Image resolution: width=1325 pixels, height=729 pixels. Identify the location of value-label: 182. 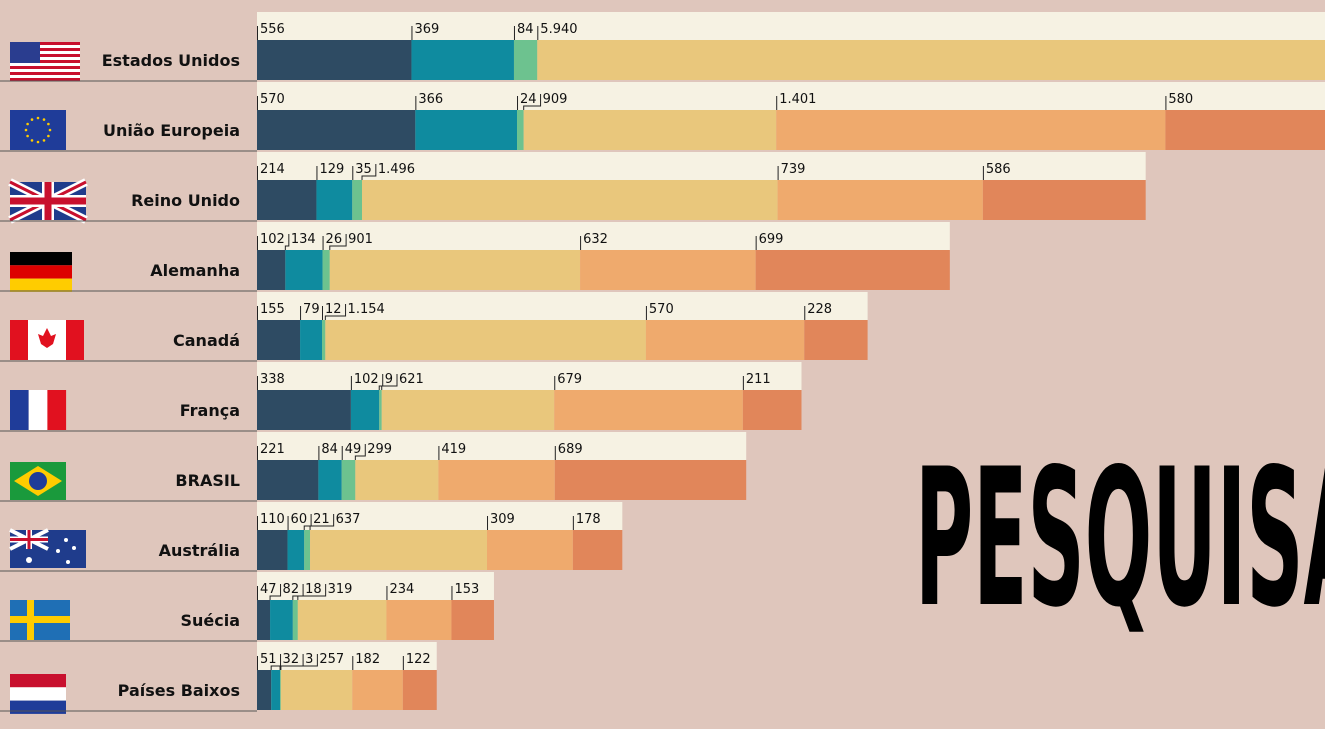
(367, 659).